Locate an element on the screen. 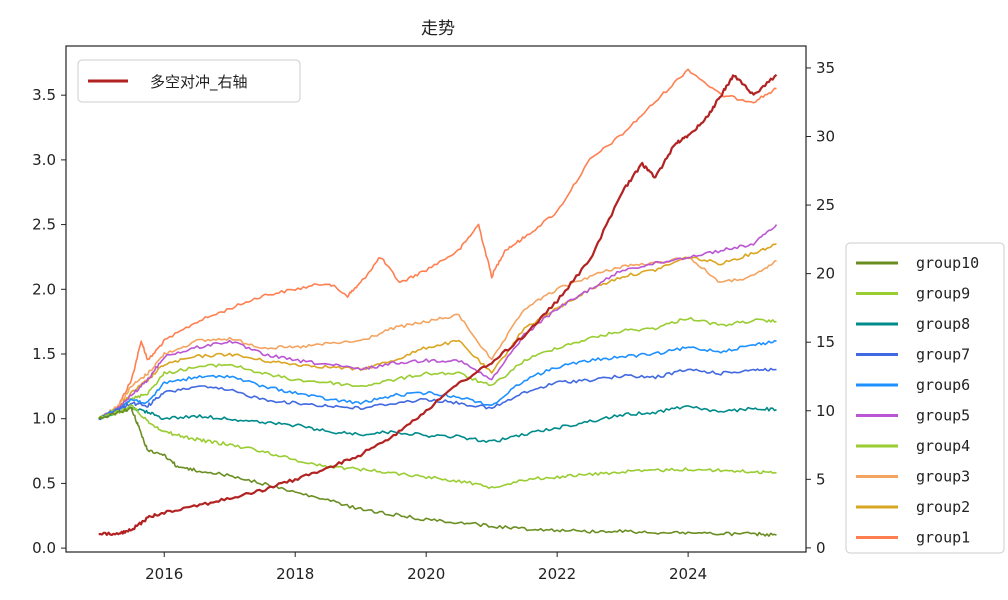 Image resolution: width=1008 pixels, height=600 pixels. legend-label: group2 is located at coordinates (943, 507).